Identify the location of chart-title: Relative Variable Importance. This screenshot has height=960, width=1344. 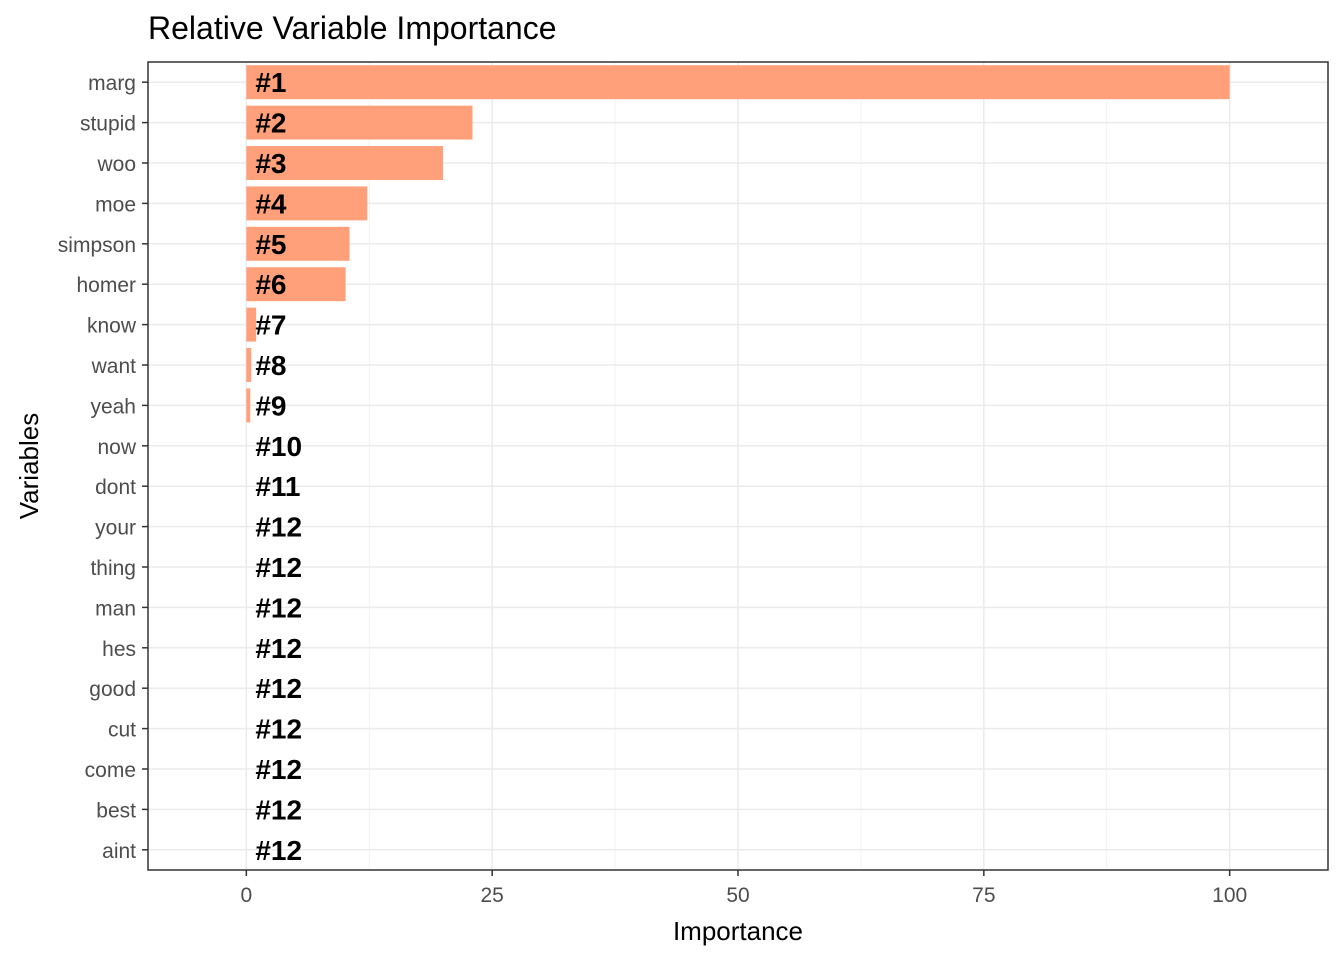
(352, 28).